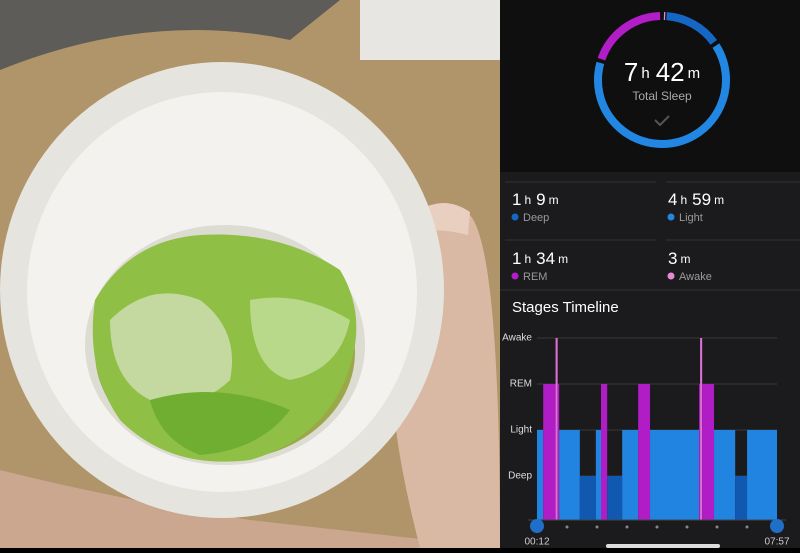  I want to click on chart-title: Stages Timeline, so click(565, 307).